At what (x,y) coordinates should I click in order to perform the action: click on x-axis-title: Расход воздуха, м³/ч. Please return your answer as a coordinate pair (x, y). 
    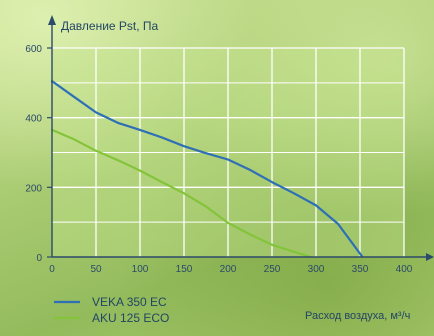
    Looking at the image, I should click on (357, 316).